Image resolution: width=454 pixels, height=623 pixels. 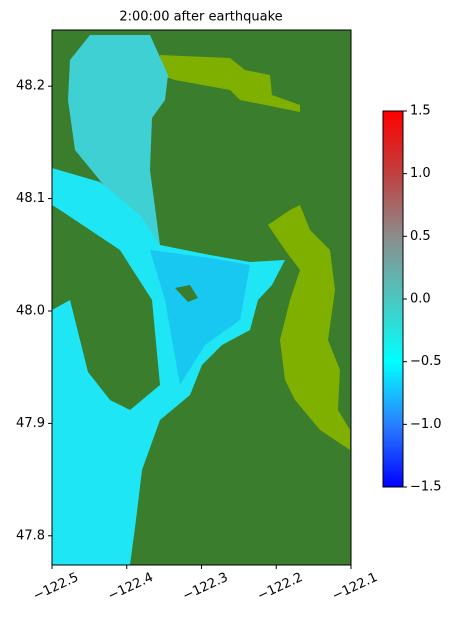 I want to click on chart-title: 2:00:00 after earthquake, so click(x=200, y=17).